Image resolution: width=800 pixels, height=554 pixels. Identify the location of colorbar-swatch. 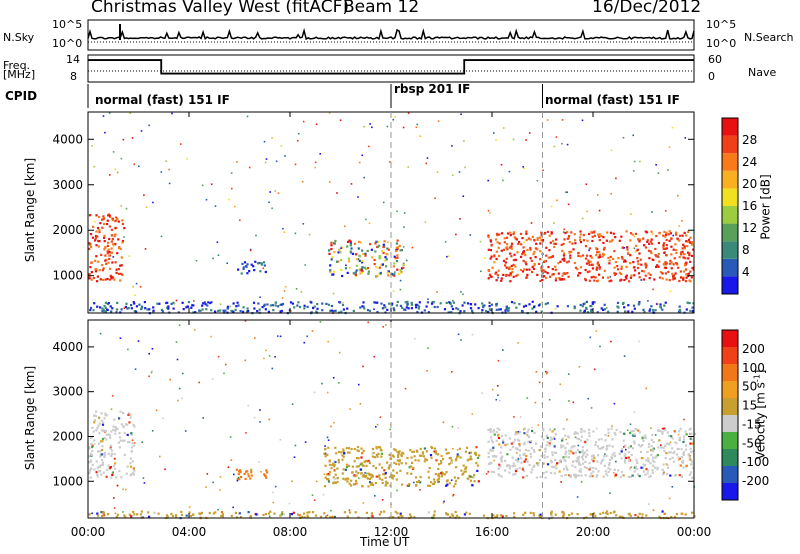
(730, 232).